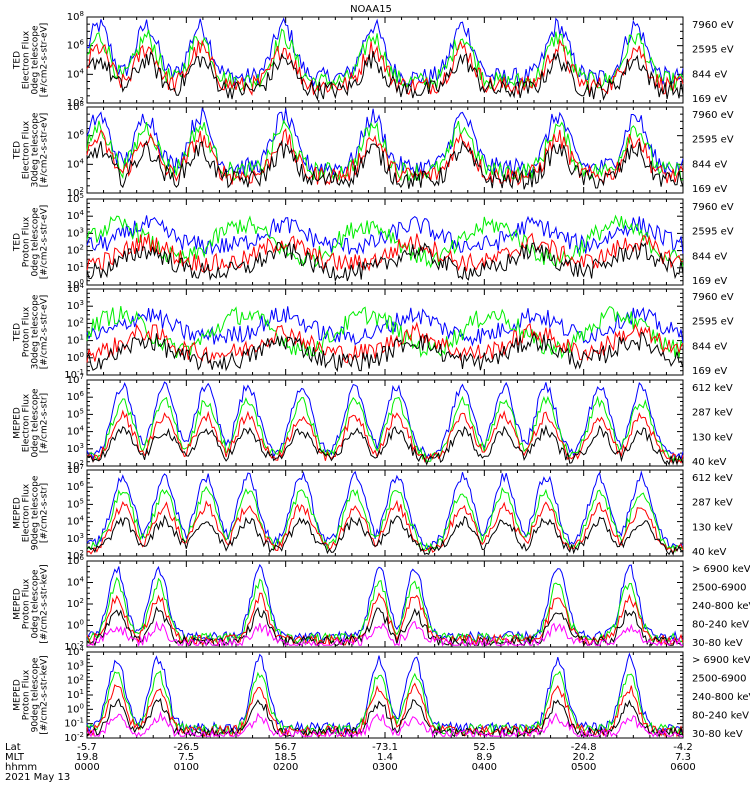 The image size is (750, 800). Describe the element at coordinates (484, 757) in the screenshot. I see `x-tick-label-mlt: 8.9` at that location.